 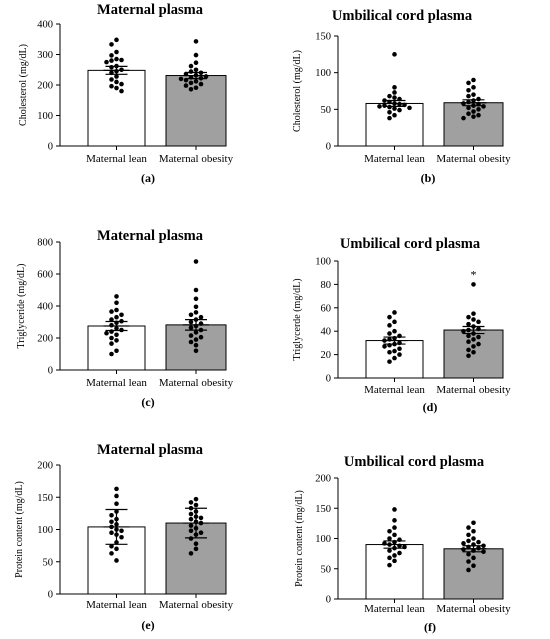 What do you see at coordinates (428, 178) in the screenshot?
I see `panel-label: (b)` at bounding box center [428, 178].